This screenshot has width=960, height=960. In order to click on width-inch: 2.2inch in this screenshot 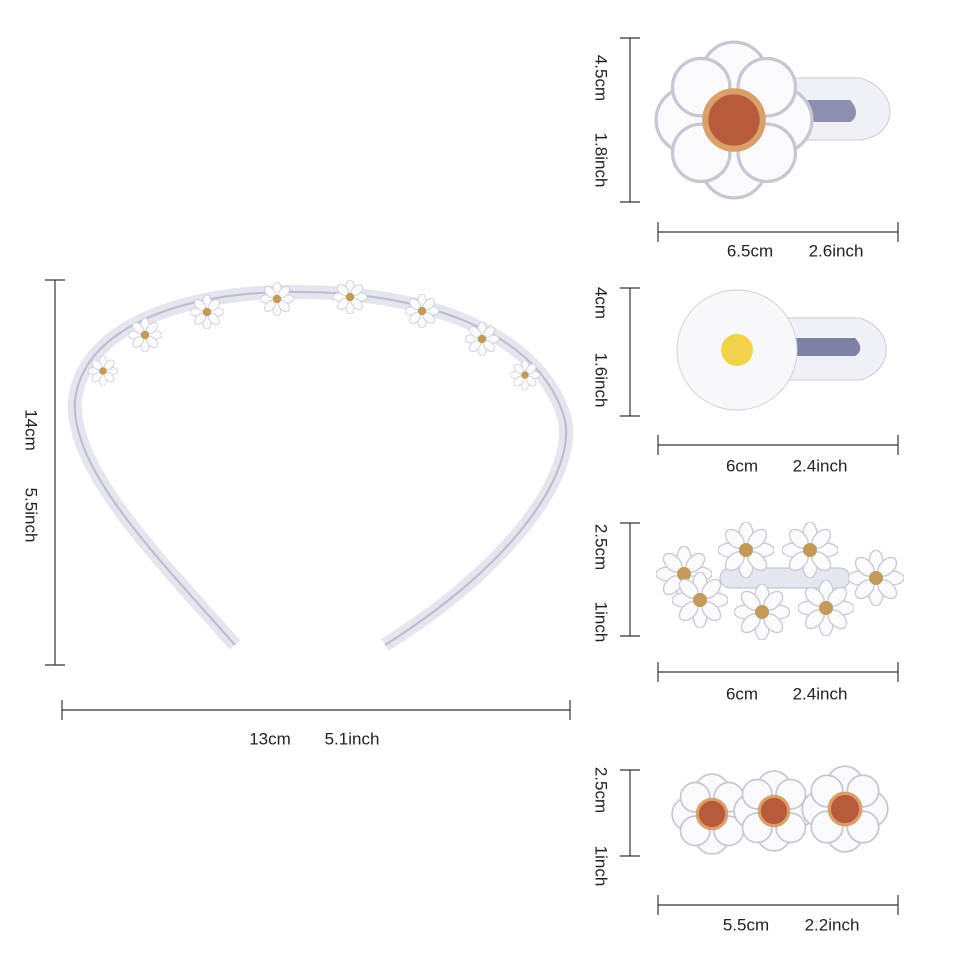, I will do `click(832, 924)`.